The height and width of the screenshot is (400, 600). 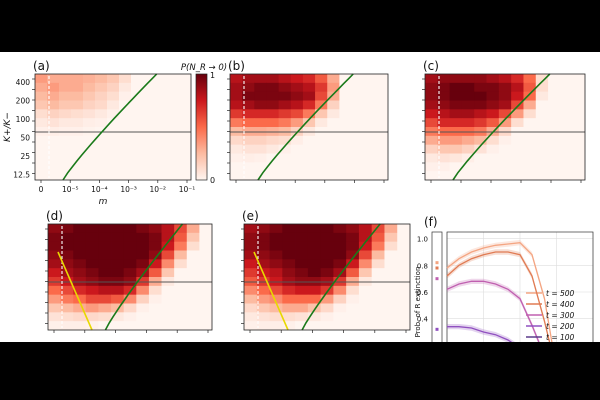 What do you see at coordinates (25, 138) in the screenshot?
I see `y-tick-label: 50` at bounding box center [25, 138].